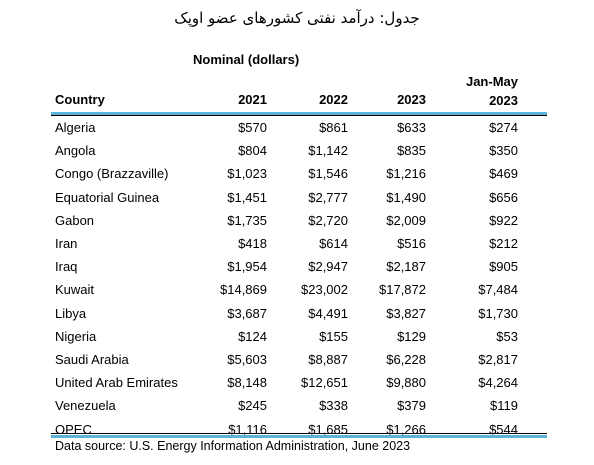 Image resolution: width=594 pixels, height=465 pixels. Describe the element at coordinates (297, 429) in the screenshot. I see `table-row: OPEC $1,116 $1,685 $1,266 $544` at that location.